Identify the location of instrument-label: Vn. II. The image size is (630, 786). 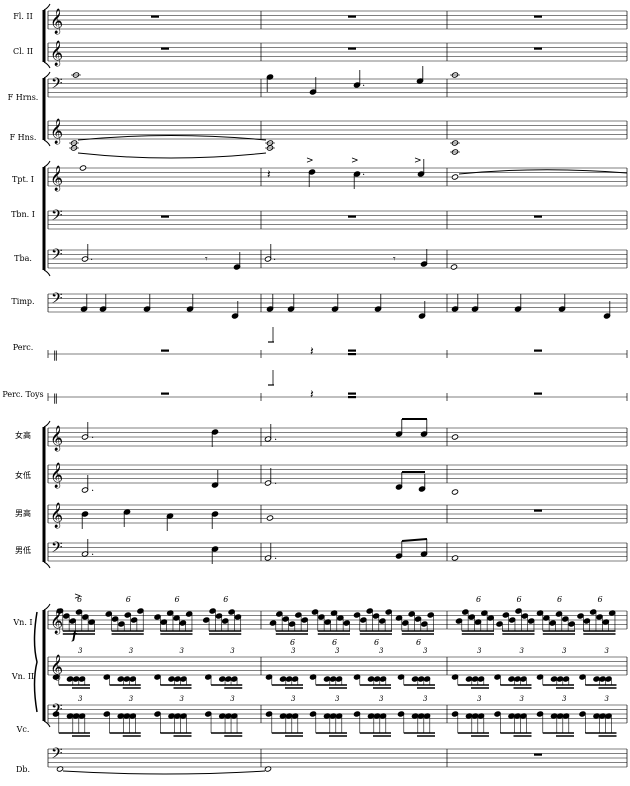
(23, 676).